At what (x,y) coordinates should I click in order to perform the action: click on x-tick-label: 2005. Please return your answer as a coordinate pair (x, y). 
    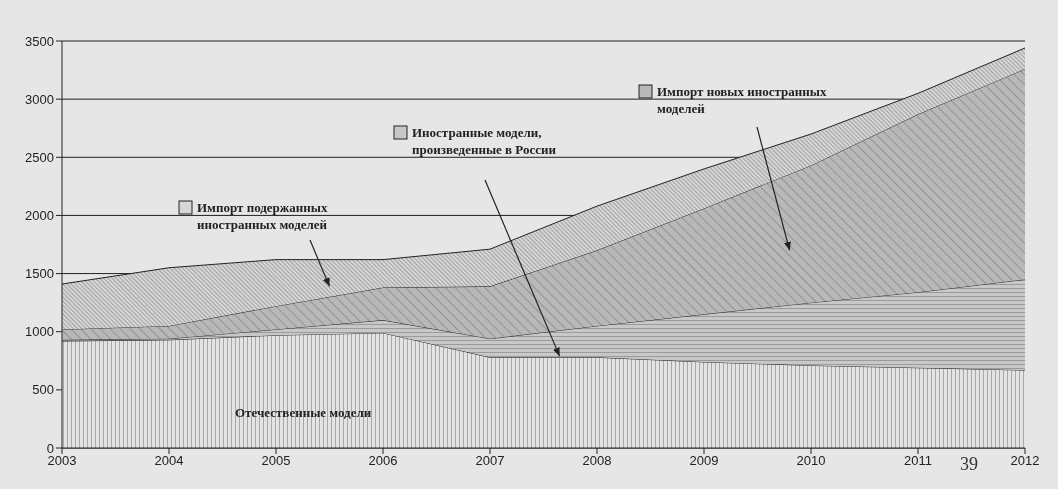
    Looking at the image, I should click on (276, 461).